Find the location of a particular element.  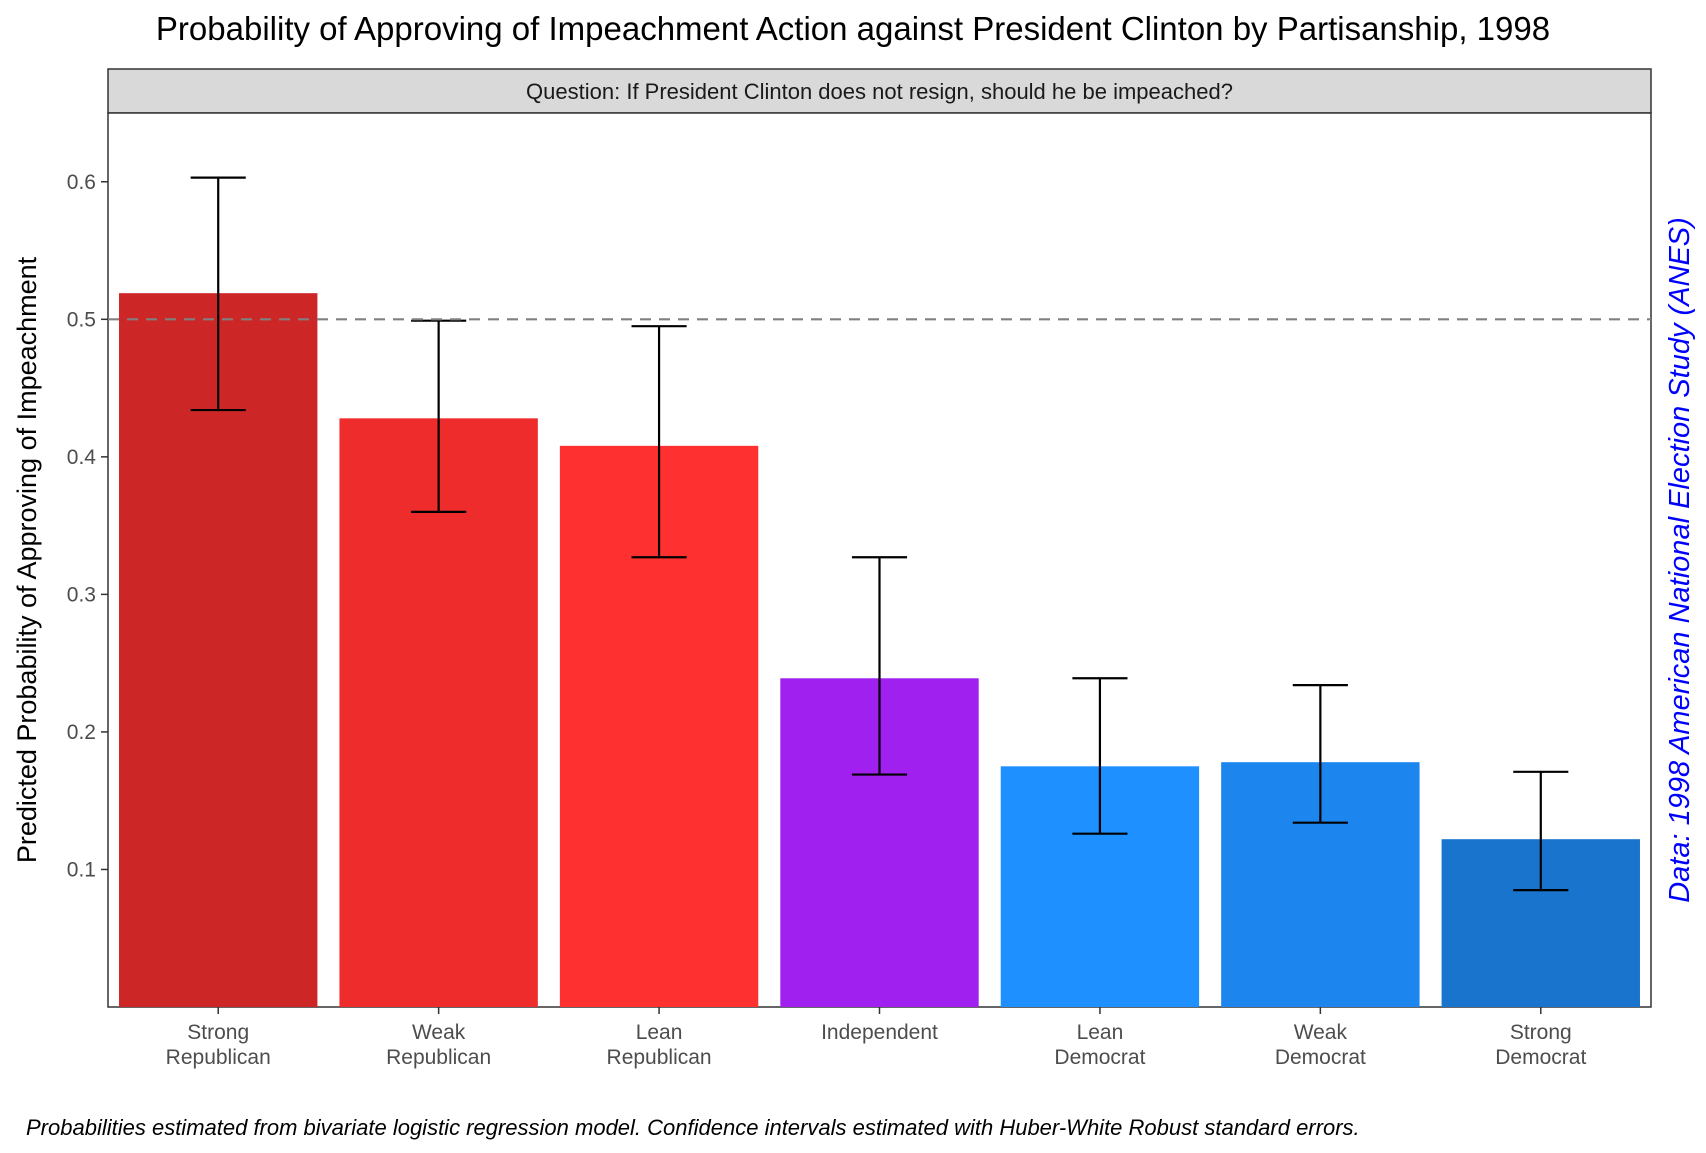

y-tick-label: 0.2 is located at coordinates (81, 732).